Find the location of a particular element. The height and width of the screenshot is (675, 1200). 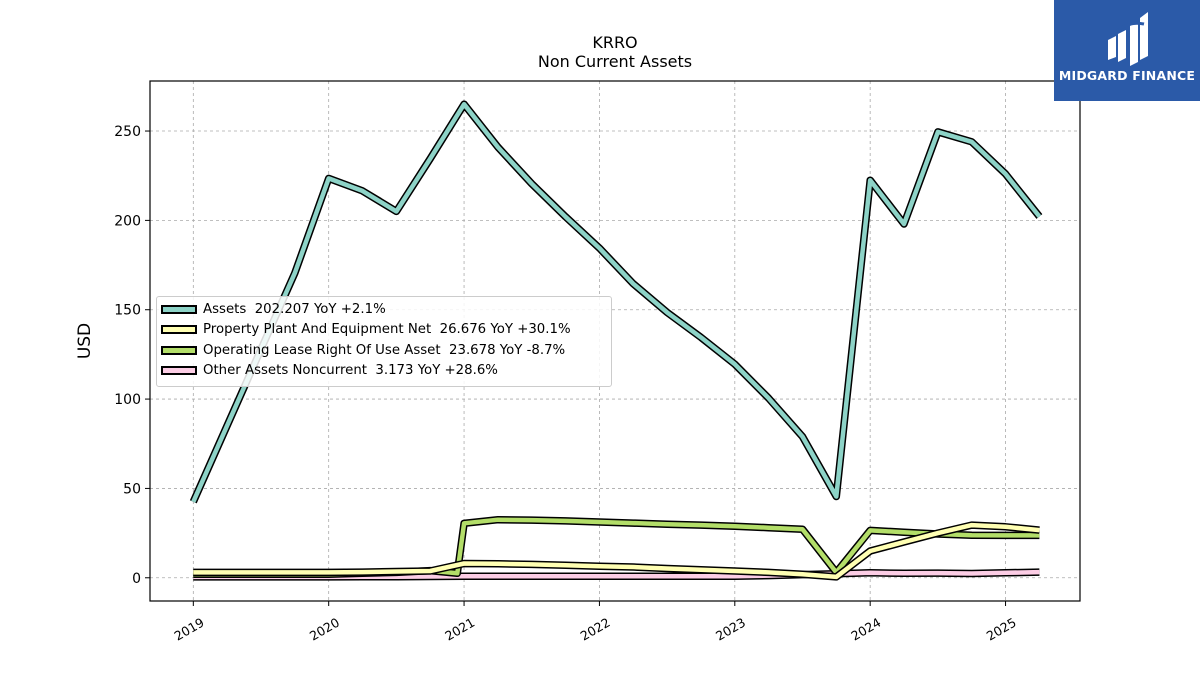

logo-text: MIDGARD FINANCE is located at coordinates (1127, 75).